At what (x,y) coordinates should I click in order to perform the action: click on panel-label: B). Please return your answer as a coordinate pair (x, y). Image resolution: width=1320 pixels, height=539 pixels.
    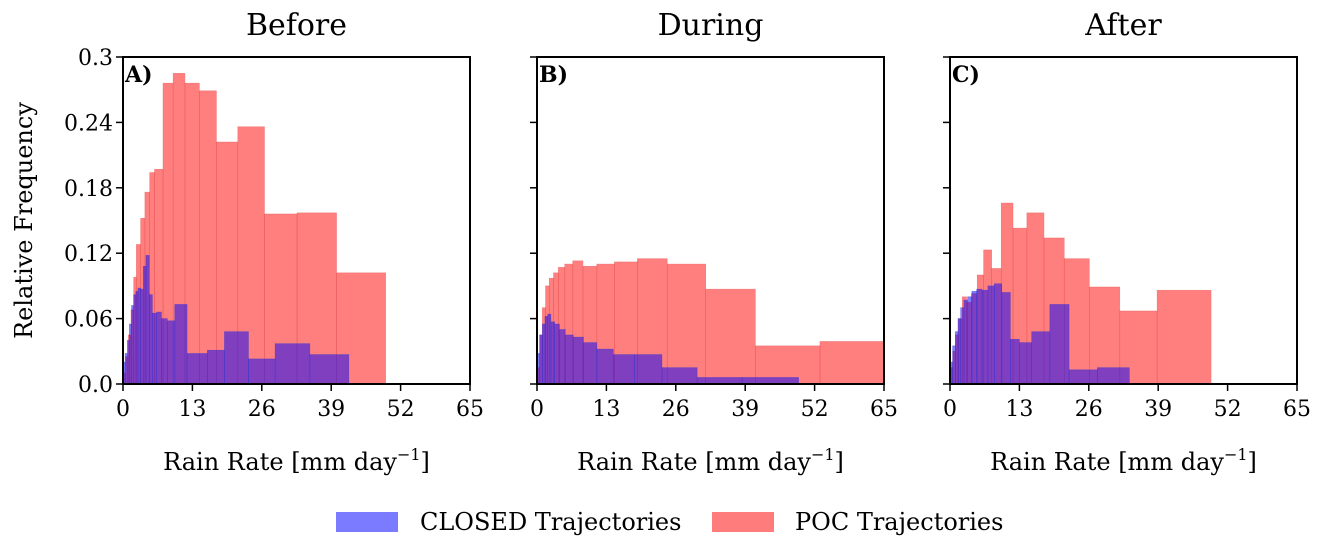
    Looking at the image, I should click on (553, 75).